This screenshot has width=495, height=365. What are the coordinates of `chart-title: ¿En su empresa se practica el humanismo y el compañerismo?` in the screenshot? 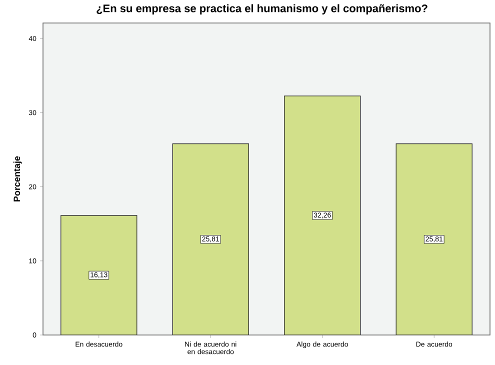 It's located at (262, 9).